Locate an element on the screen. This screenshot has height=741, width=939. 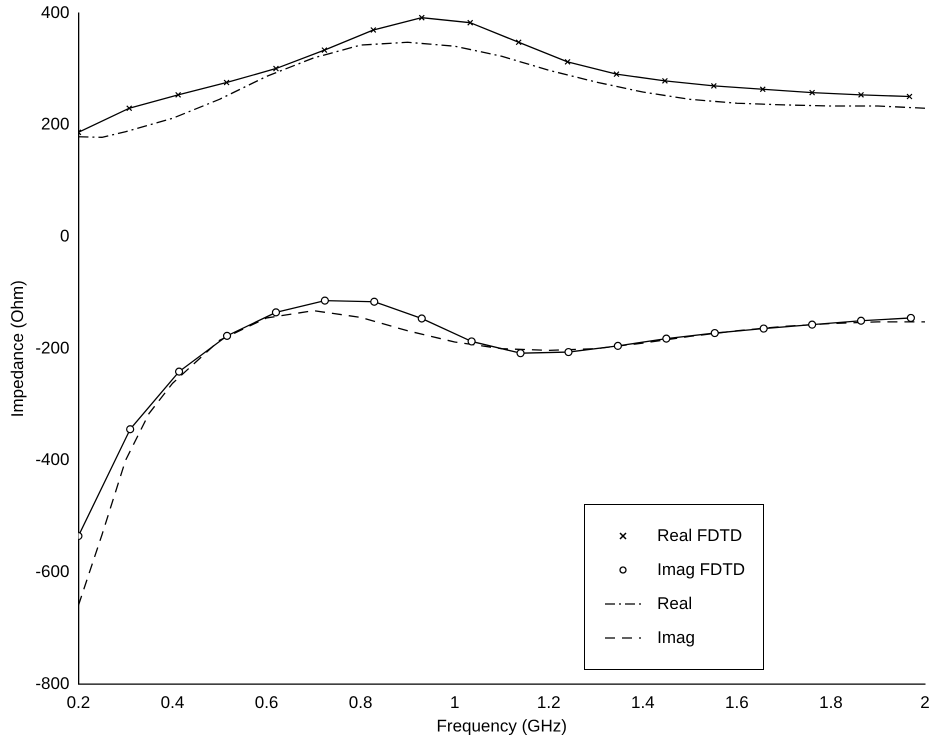
x-tick-label: 1.2 is located at coordinates (548, 702).